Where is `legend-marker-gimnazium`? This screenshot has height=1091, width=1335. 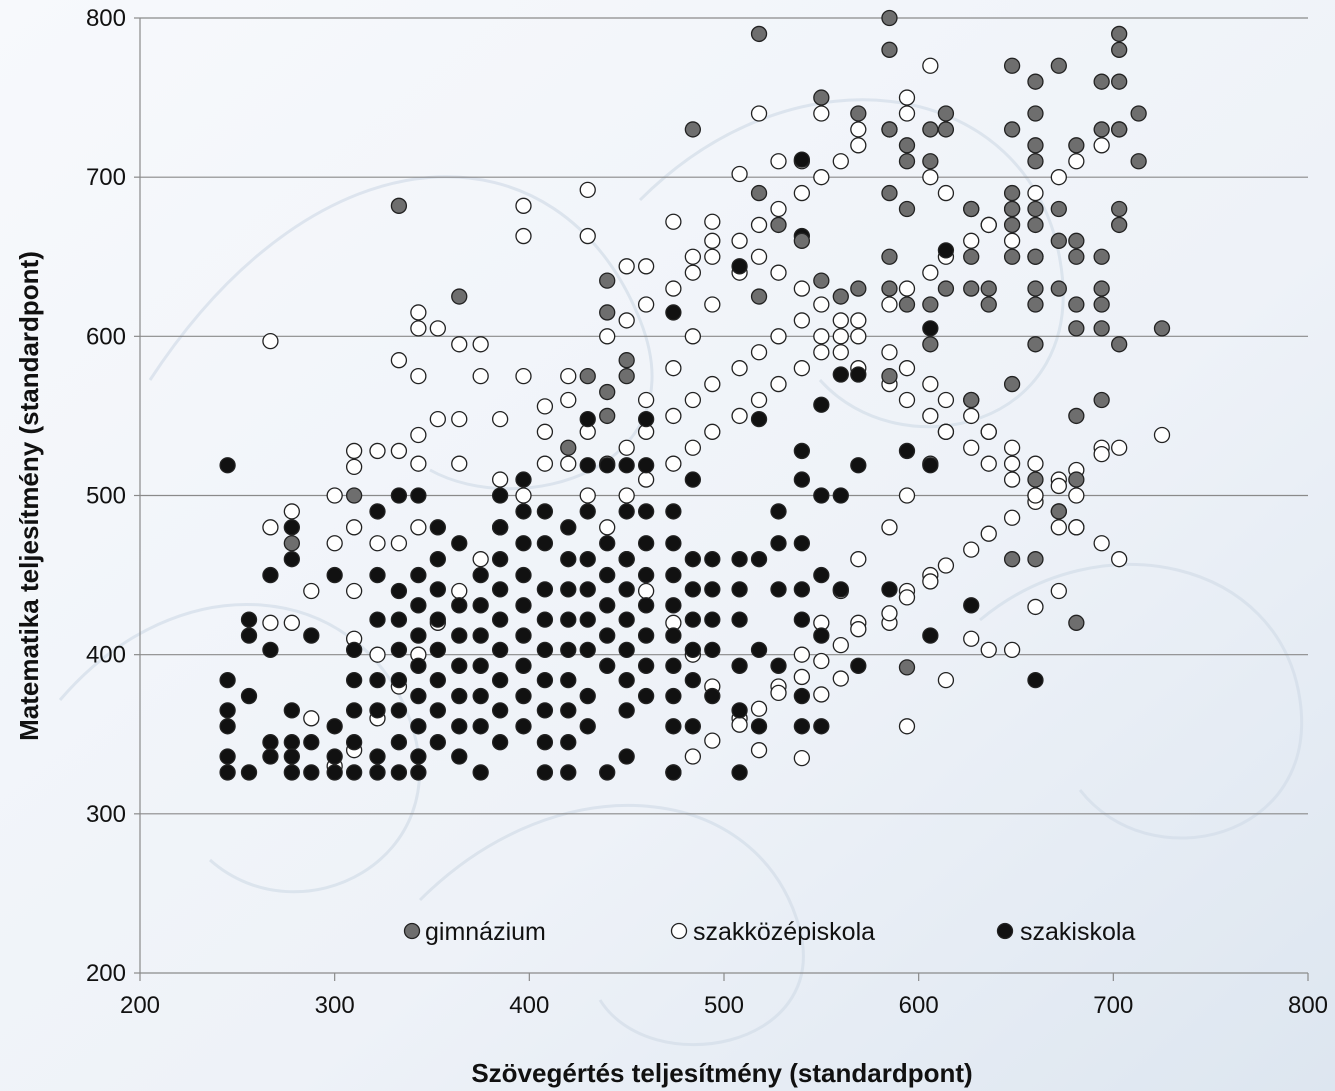 legend-marker-gimnazium is located at coordinates (412, 931).